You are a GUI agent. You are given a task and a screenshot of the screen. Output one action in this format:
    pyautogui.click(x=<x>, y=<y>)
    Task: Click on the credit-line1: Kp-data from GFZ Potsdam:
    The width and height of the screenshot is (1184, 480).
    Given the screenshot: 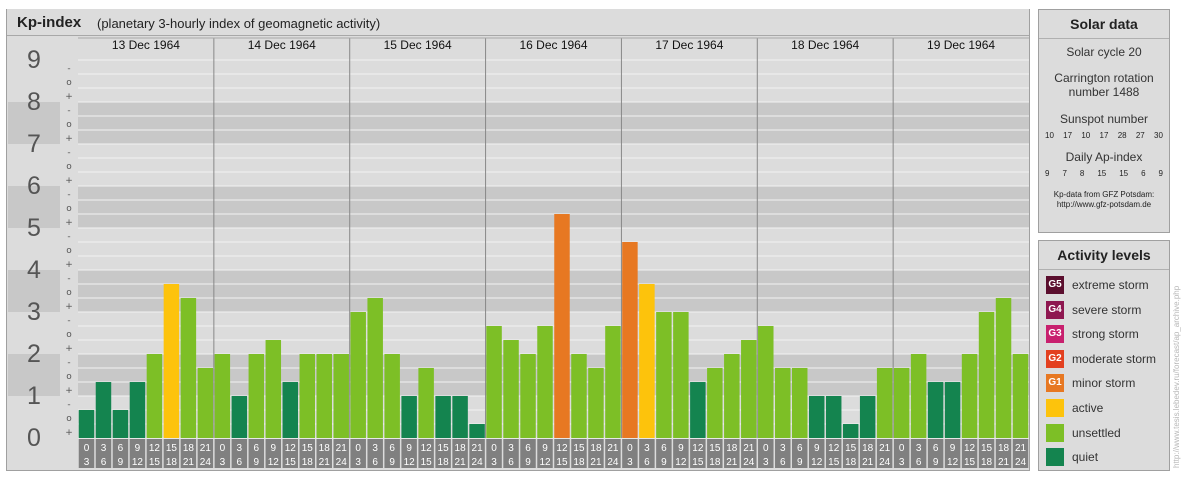 What is the action you would take?
    pyautogui.click(x=1104, y=194)
    